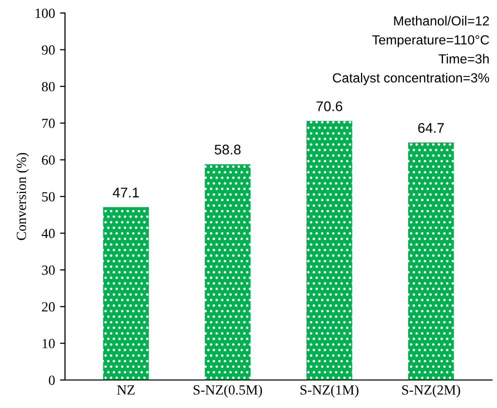  What do you see at coordinates (48, 160) in the screenshot?
I see `y-tick-label: 60` at bounding box center [48, 160].